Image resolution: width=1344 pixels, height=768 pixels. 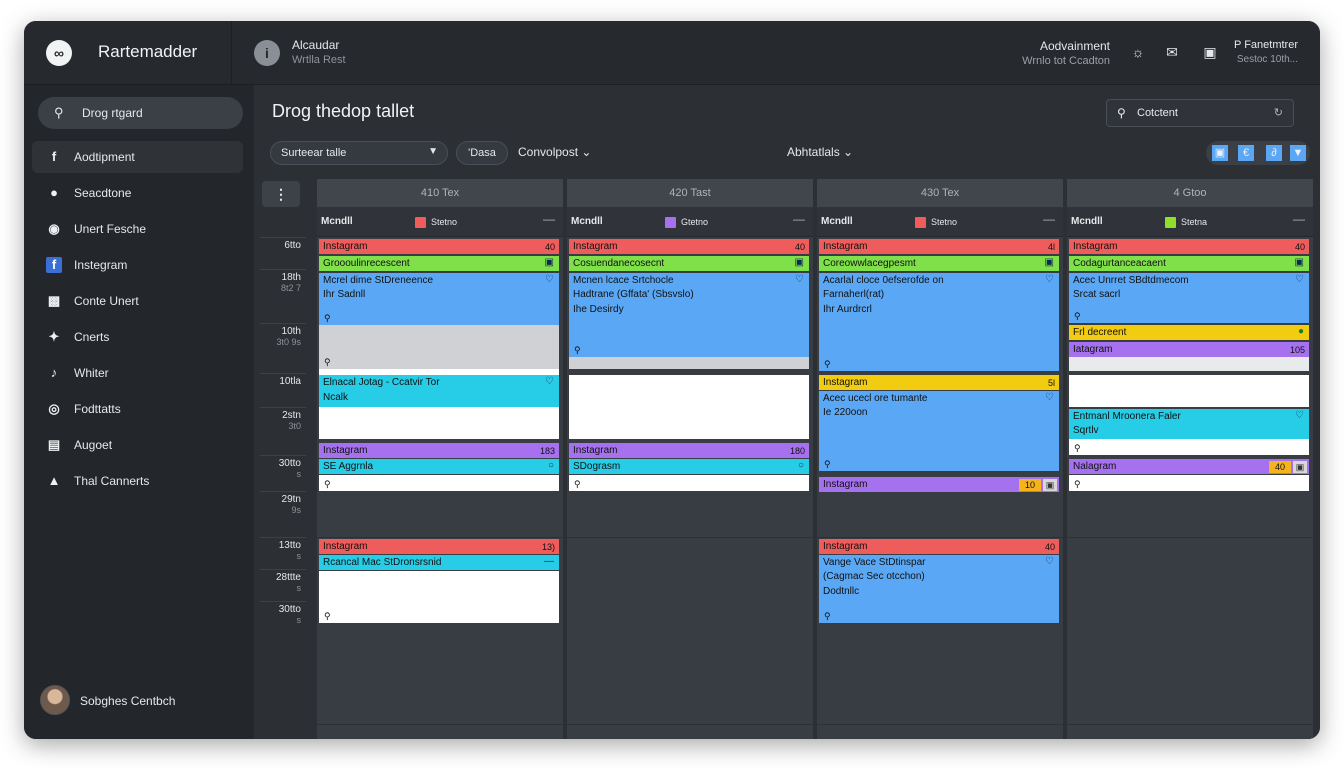 What do you see at coordinates (137, 373) in the screenshot?
I see `sidebar-item-whiter: ♪ Whiter` at bounding box center [137, 373].